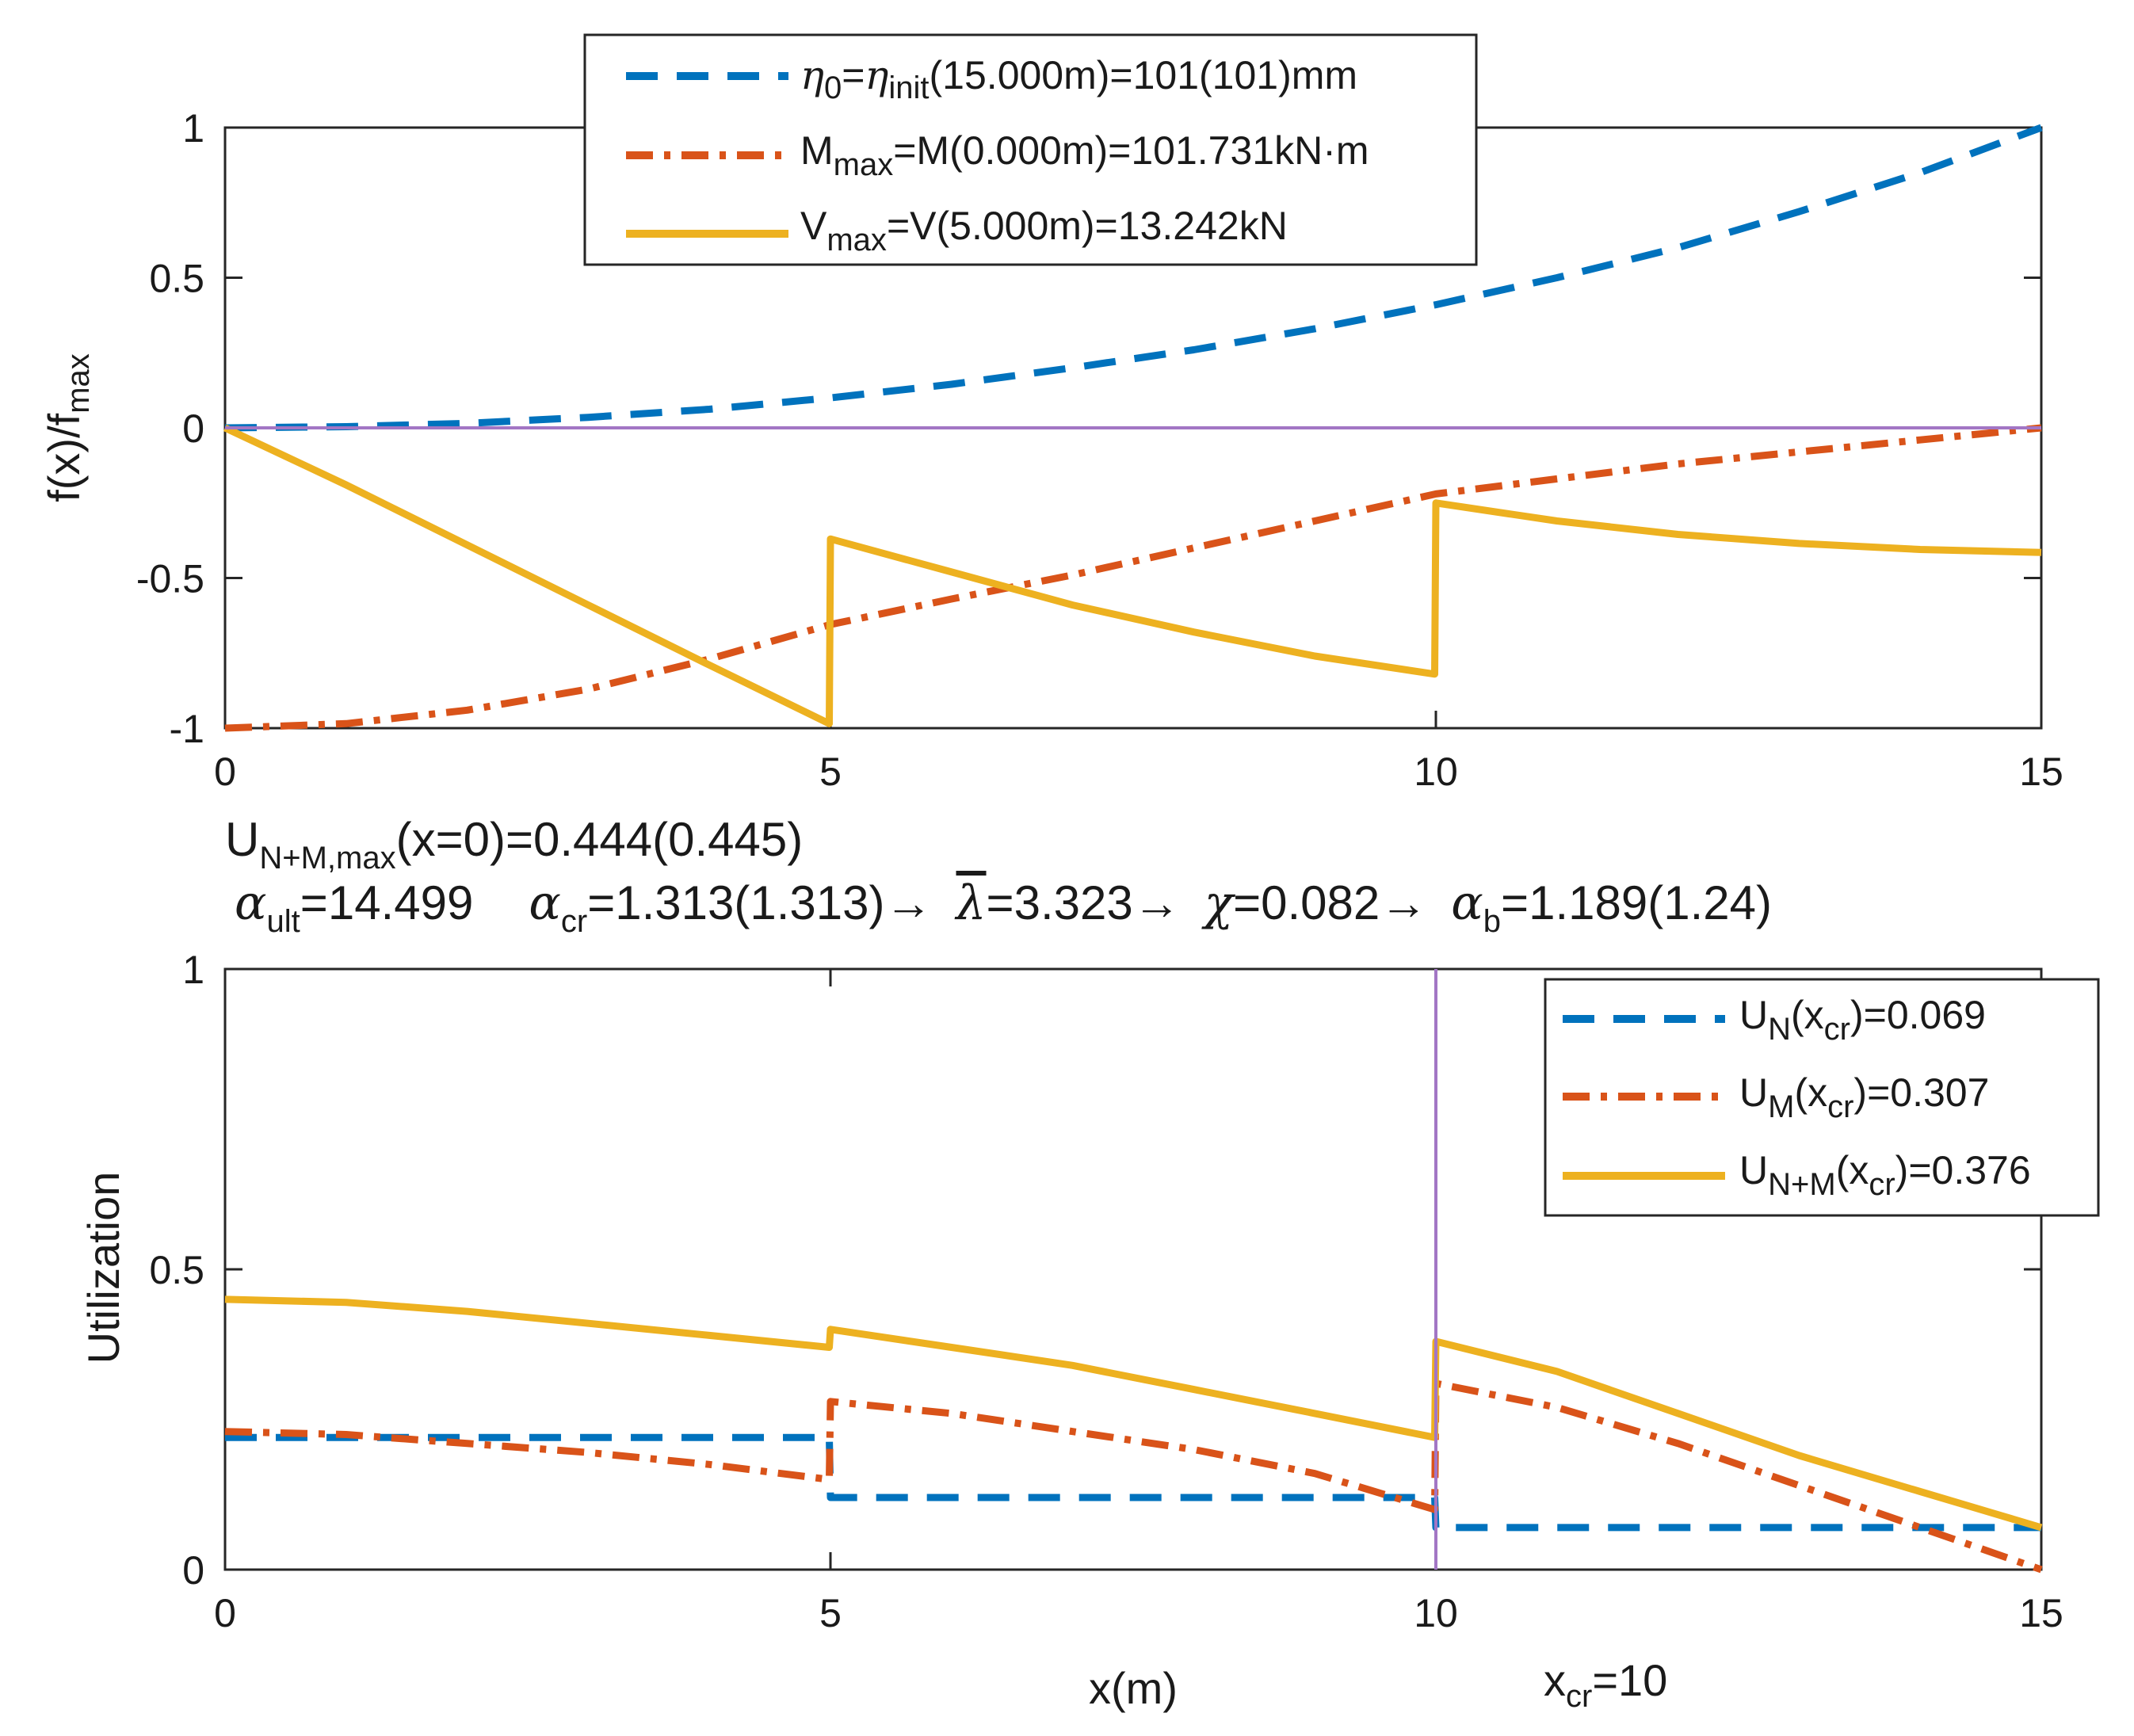  Describe the element at coordinates (1864, 1097) in the screenshot. I see `legend-um-label: UM(xcr)=0.307` at that location.